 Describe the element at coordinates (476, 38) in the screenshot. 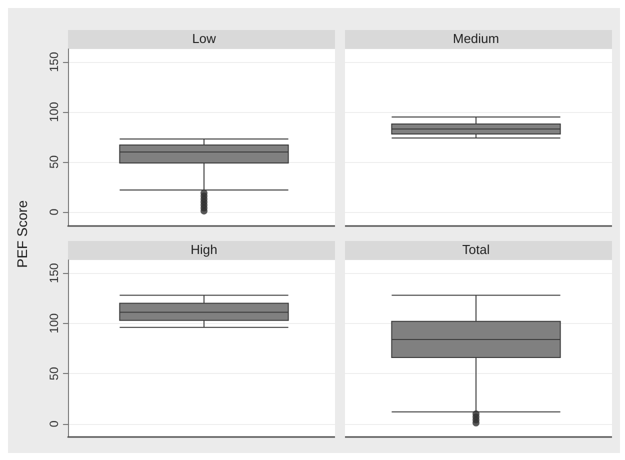

I see `x-tick-label: Medium` at that location.